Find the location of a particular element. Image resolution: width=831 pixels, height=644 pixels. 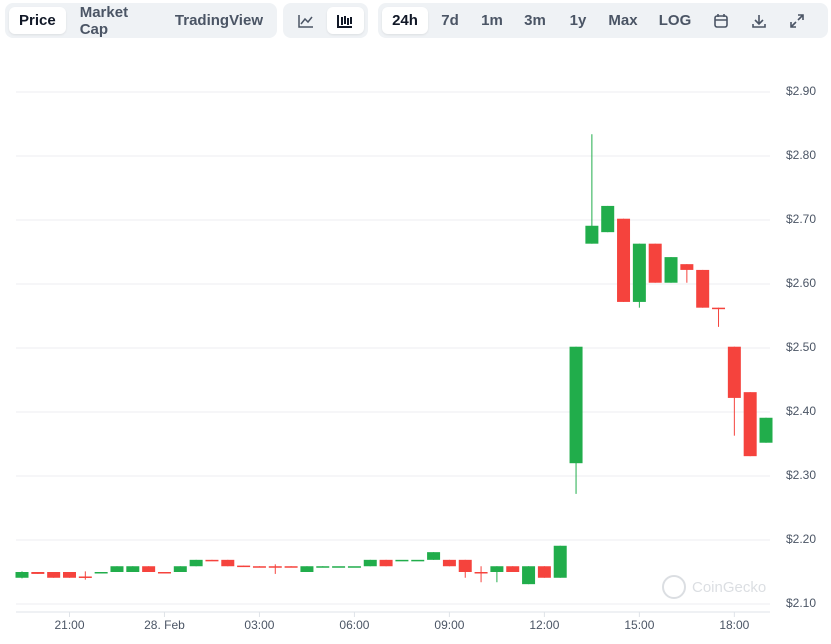

line-chart-button is located at coordinates (306, 20).